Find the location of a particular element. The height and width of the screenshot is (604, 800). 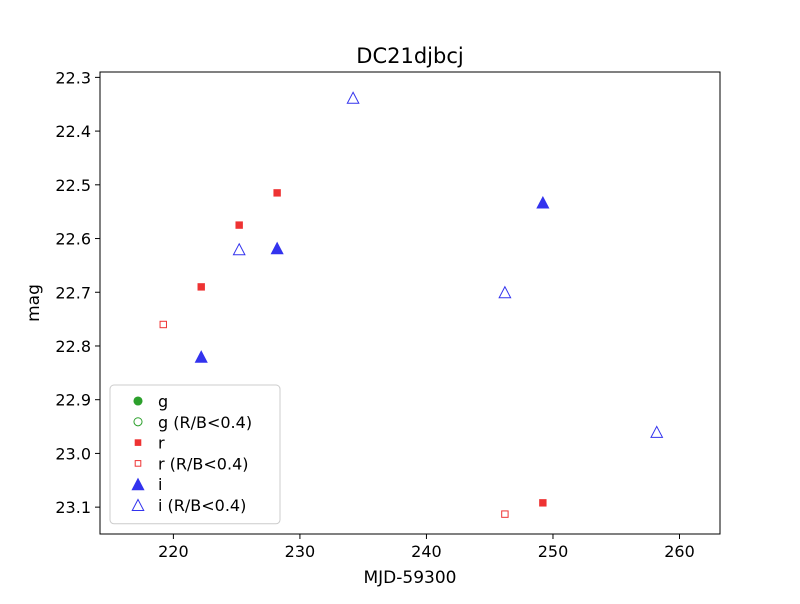

y-axis-label: mag is located at coordinates (34, 303).